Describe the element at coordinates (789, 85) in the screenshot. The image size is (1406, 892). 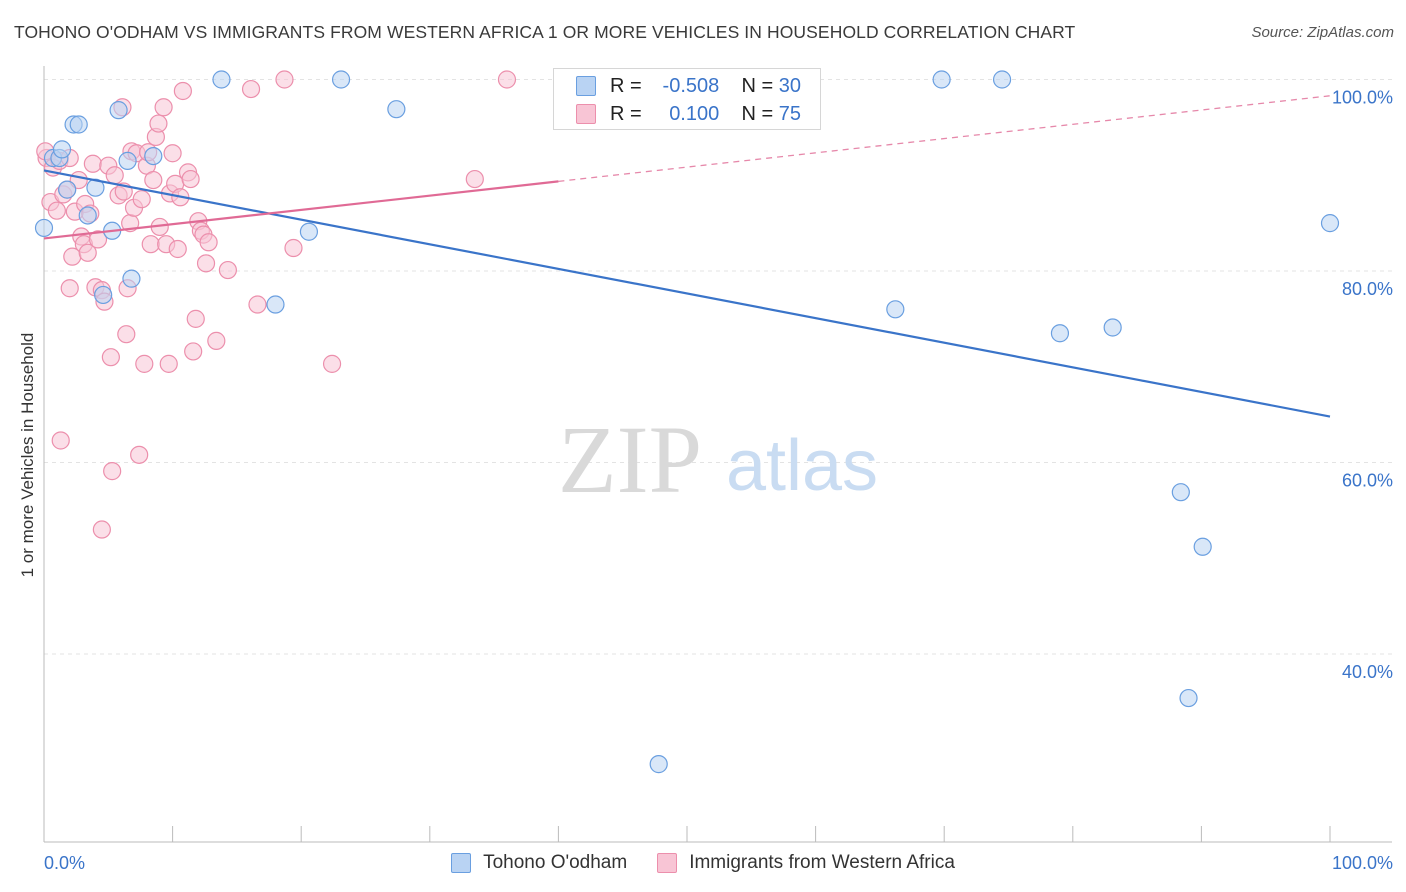
I see `legend-n-value: 30` at that location.